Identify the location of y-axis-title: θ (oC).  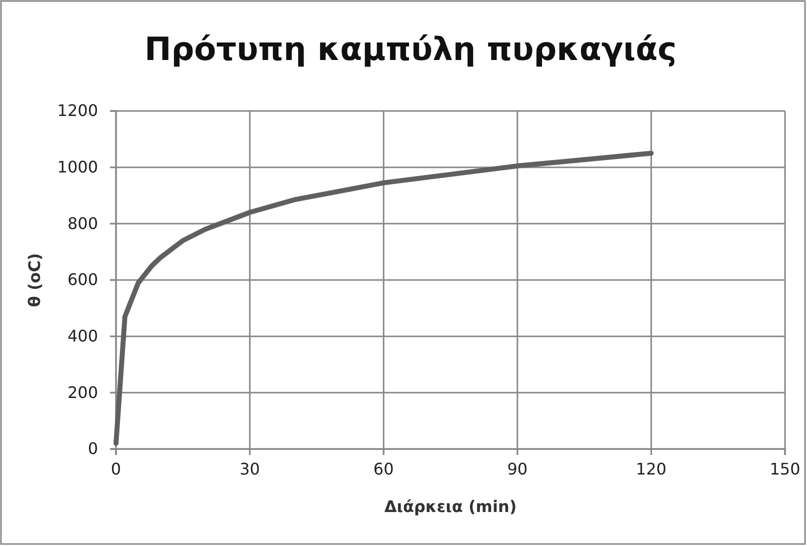
(34, 280).